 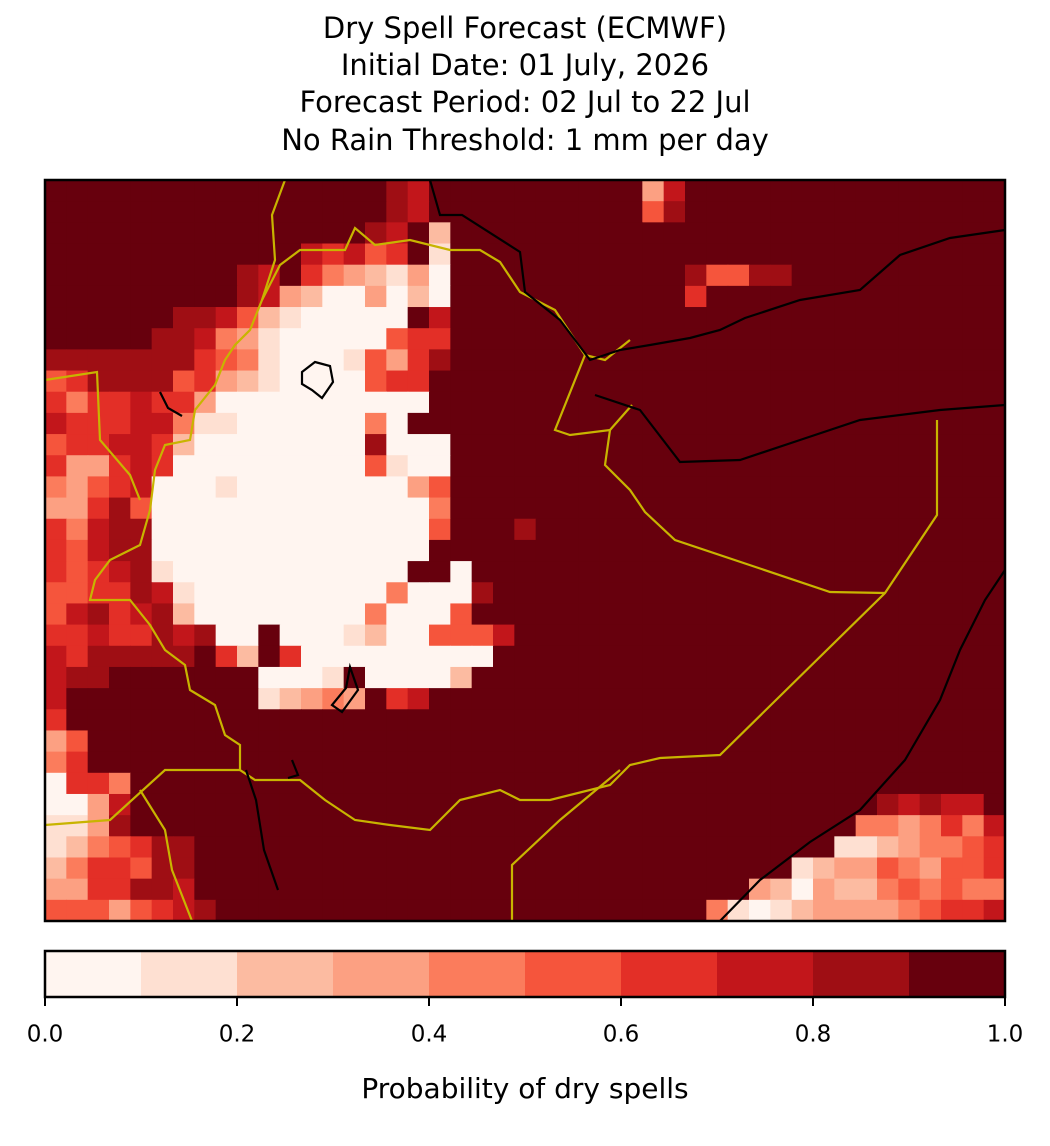 I want to click on lake, so click(x=293, y=769).